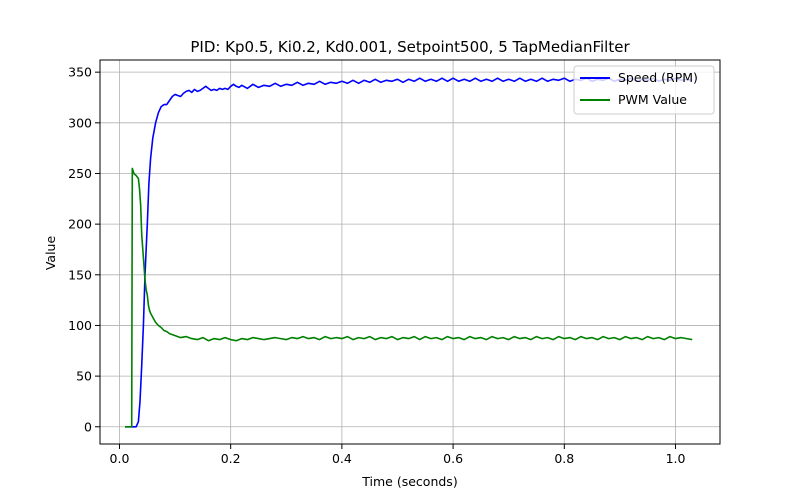 Image resolution: width=800 pixels, height=500 pixels. I want to click on y-axis-ticks: 0 50 100 150 200 250 300 350, so click(84, 249).